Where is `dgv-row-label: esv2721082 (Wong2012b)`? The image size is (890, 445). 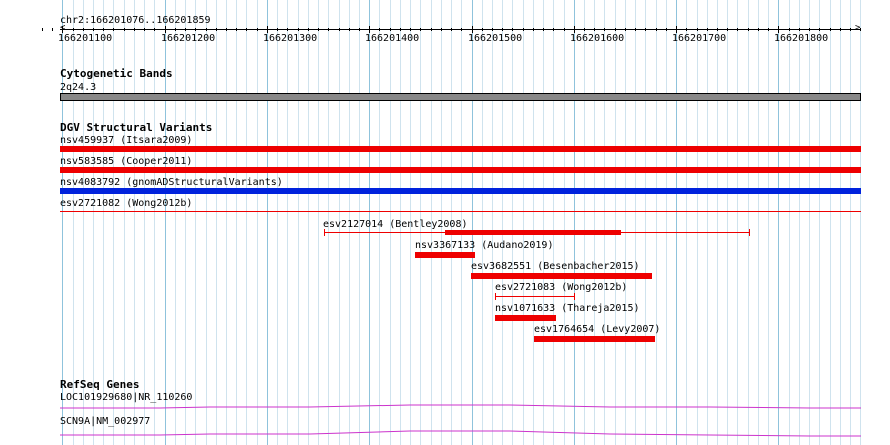
dgv-row-label: esv2721082 (Wong2012b) is located at coordinates (126, 203).